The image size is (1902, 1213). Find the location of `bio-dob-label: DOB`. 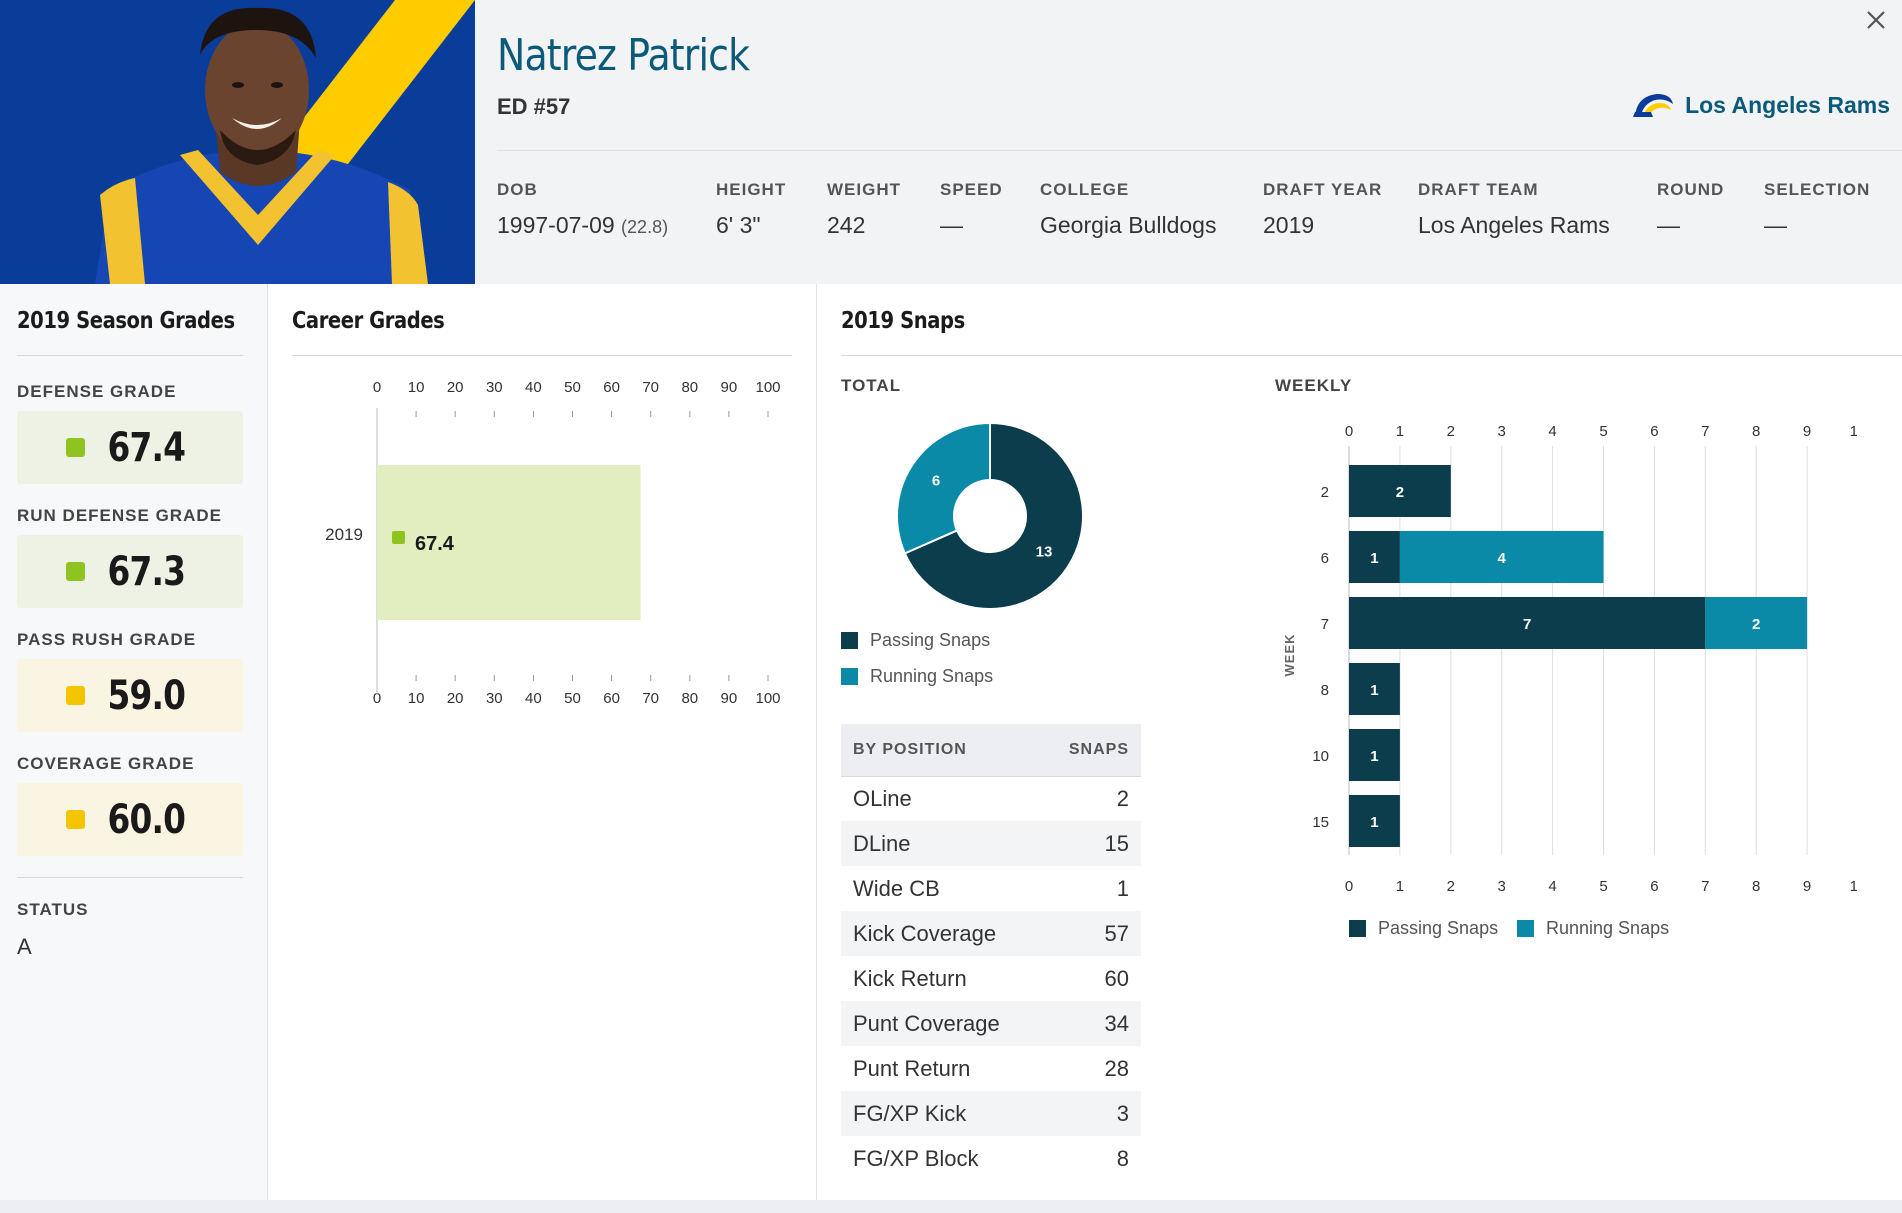

bio-dob-label: DOB is located at coordinates (517, 189).